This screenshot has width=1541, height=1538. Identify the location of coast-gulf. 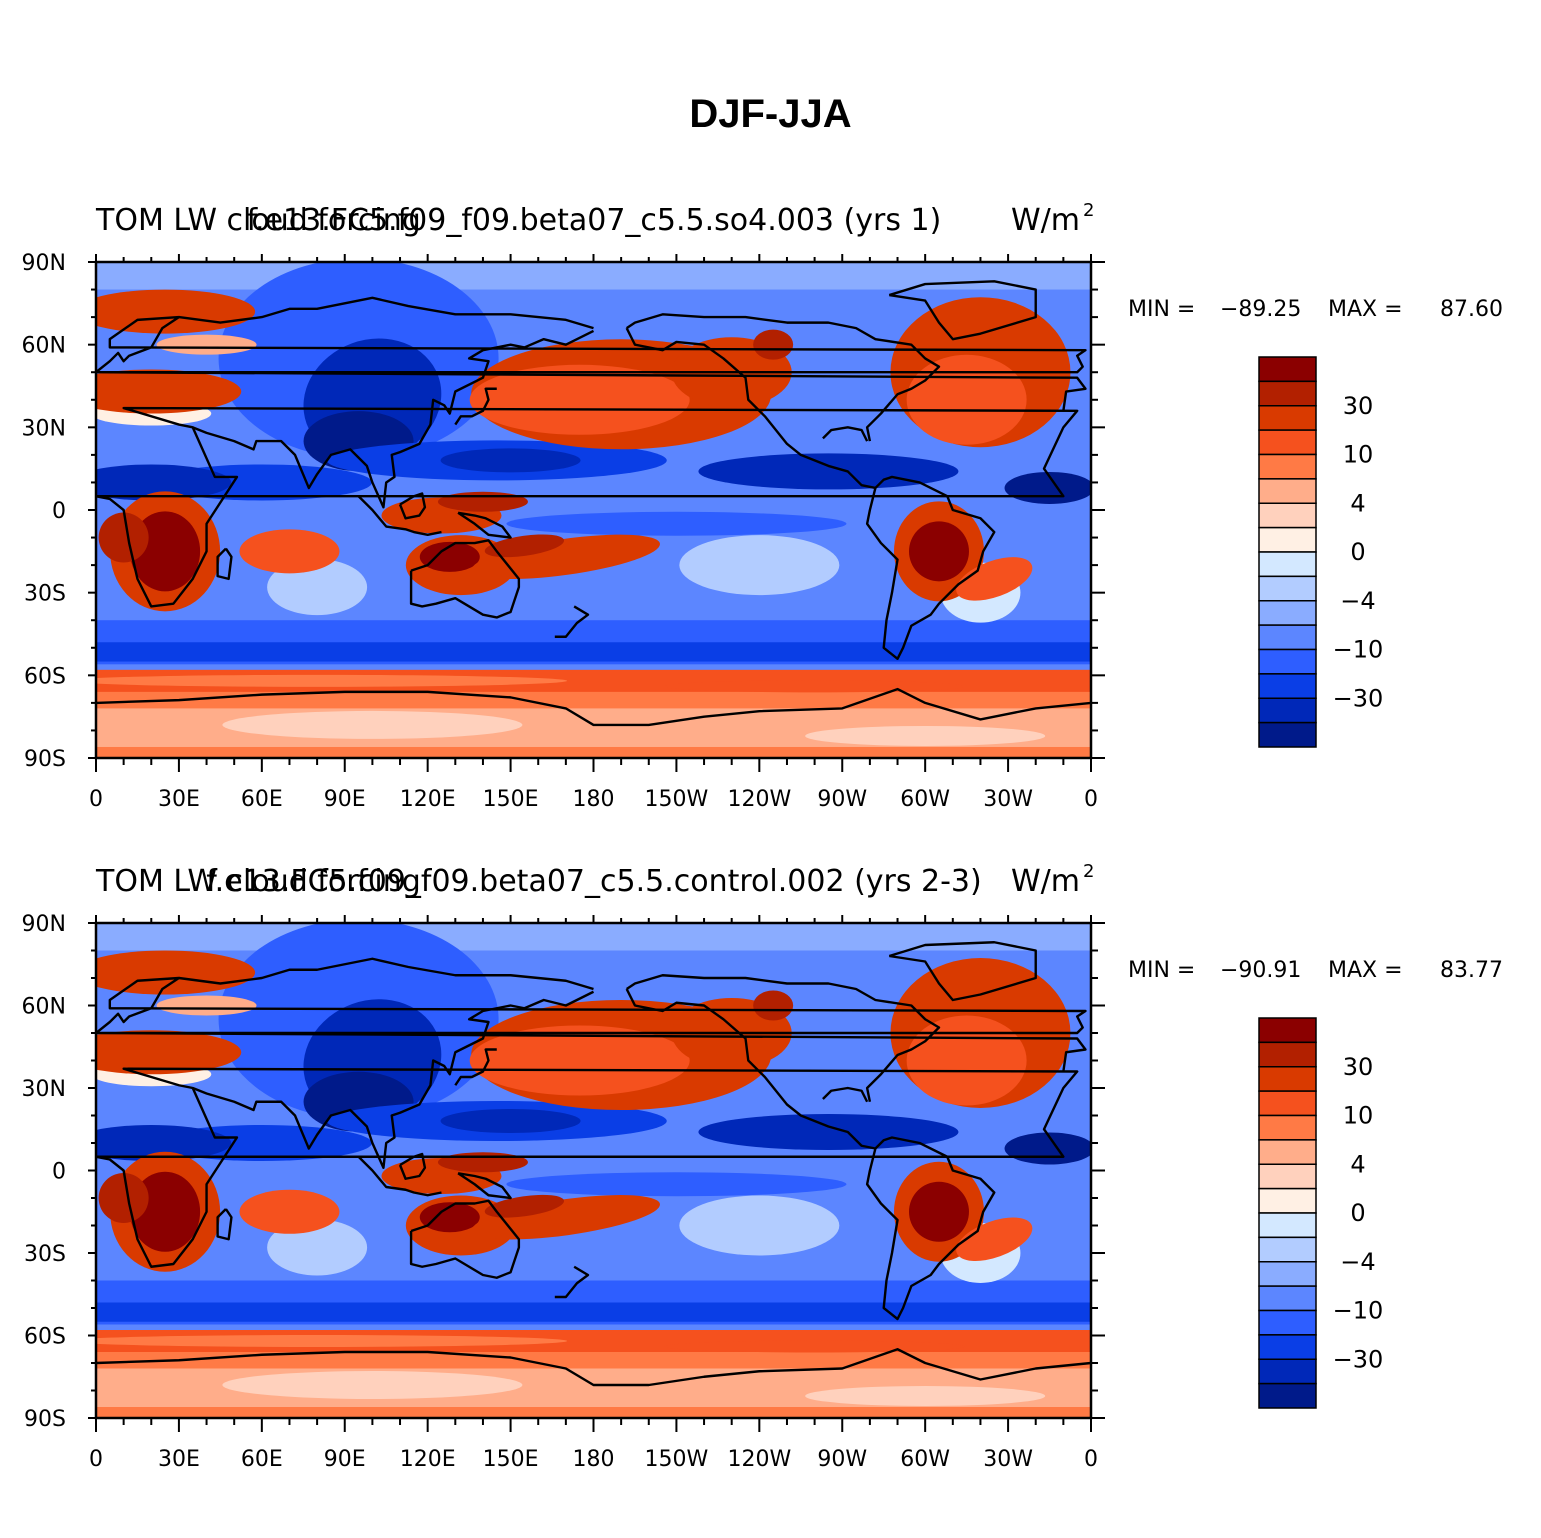
(845, 1094).